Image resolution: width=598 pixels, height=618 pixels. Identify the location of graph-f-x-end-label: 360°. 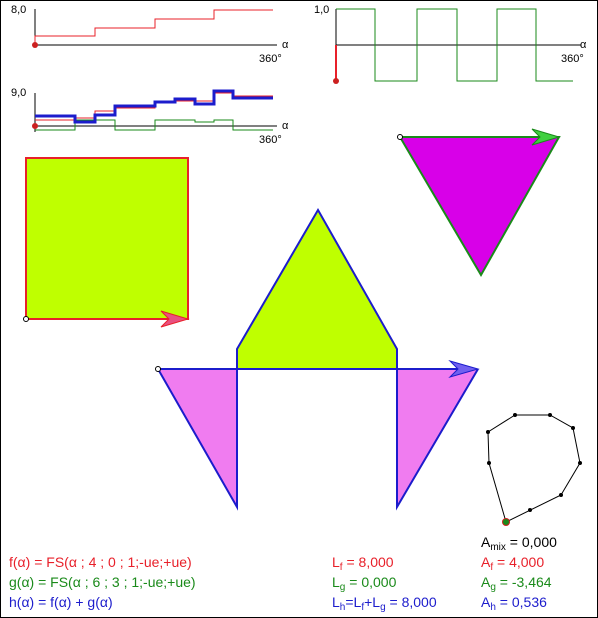
(270, 59).